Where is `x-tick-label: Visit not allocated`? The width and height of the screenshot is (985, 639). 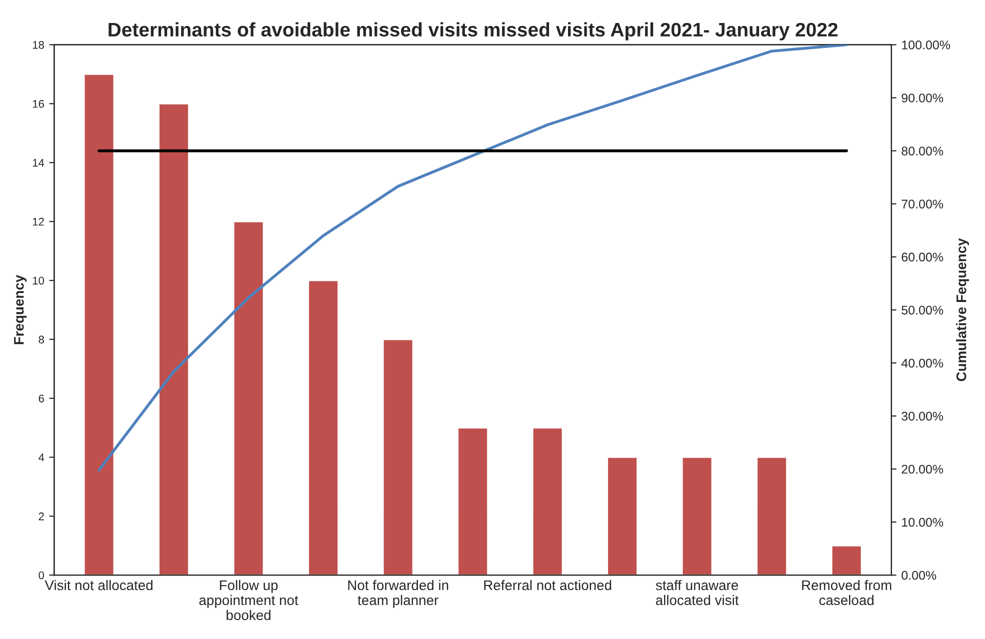
x-tick-label: Visit not allocated is located at coordinates (98, 585).